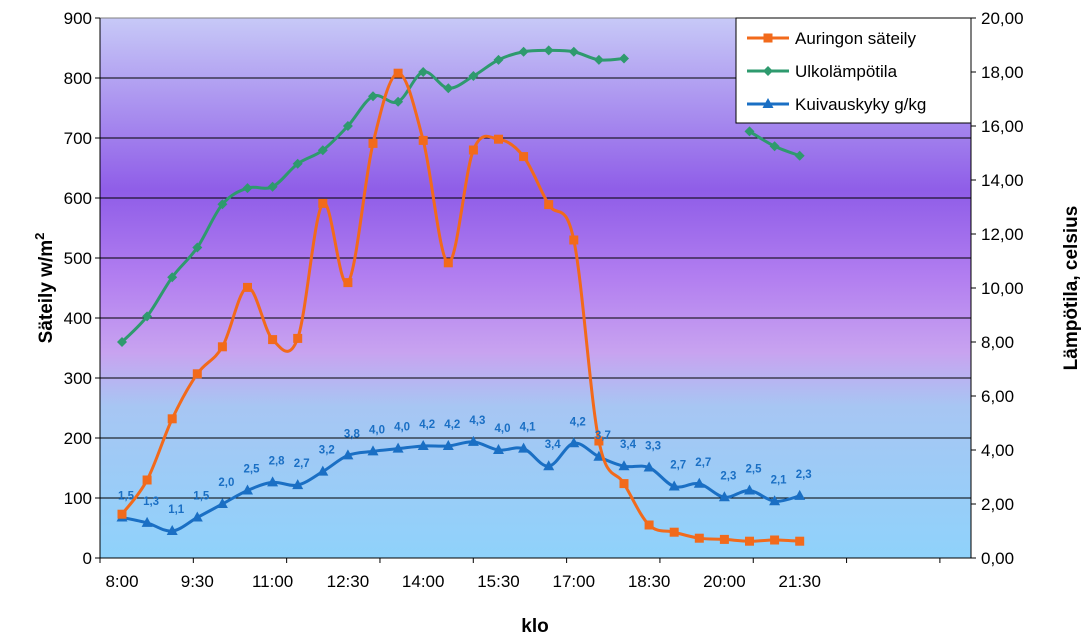 This screenshot has width=1089, height=642. What do you see at coordinates (768, 103) in the screenshot?
I see `legend-marker` at bounding box center [768, 103].